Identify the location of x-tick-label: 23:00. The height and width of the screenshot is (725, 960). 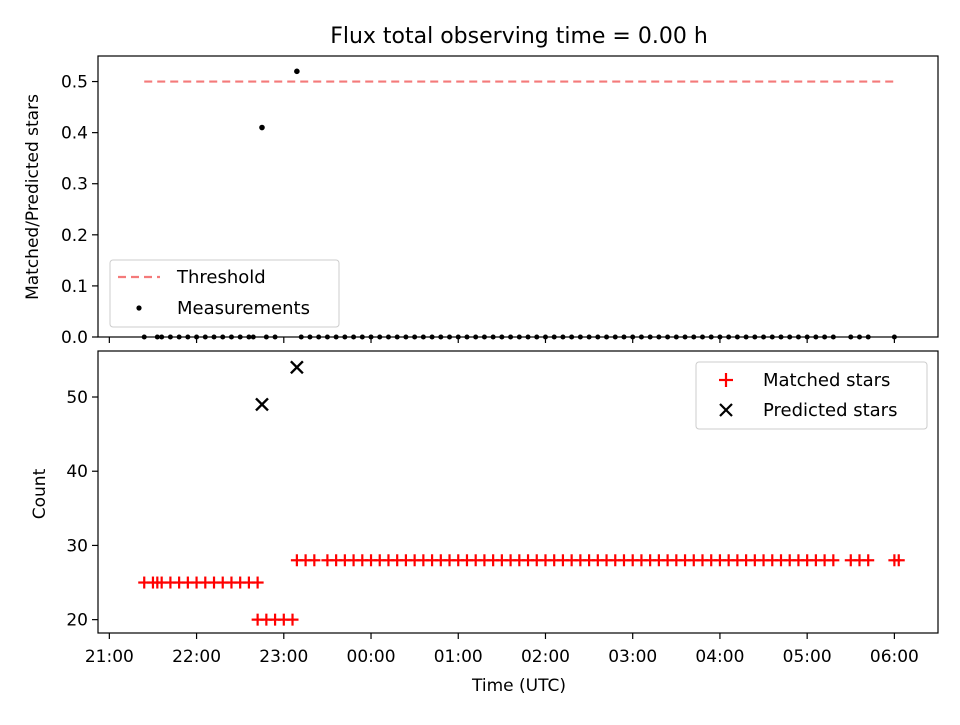
(283, 657).